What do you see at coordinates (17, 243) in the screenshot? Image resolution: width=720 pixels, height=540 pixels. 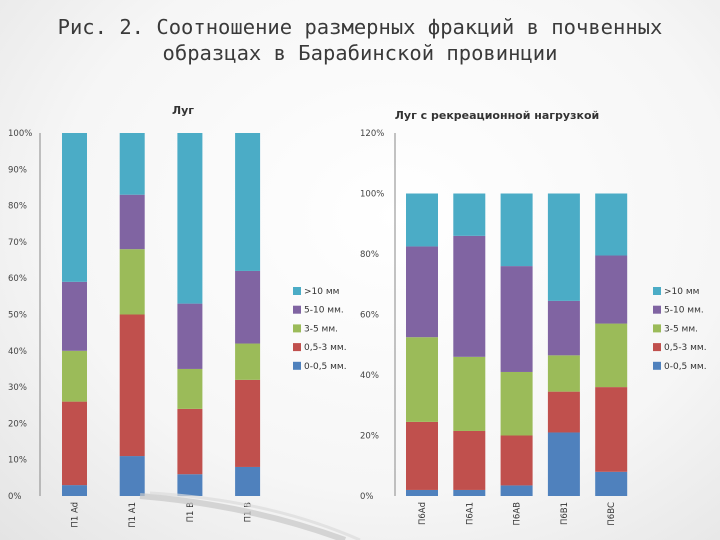 I see `y-tick-label: 70%` at bounding box center [17, 243].